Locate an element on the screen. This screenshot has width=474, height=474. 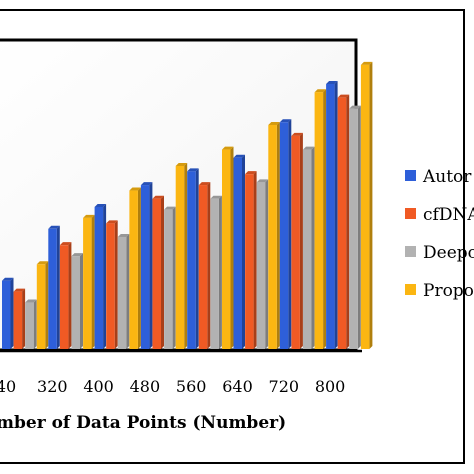
x-tick-label: 400 is located at coordinates (98, 386).